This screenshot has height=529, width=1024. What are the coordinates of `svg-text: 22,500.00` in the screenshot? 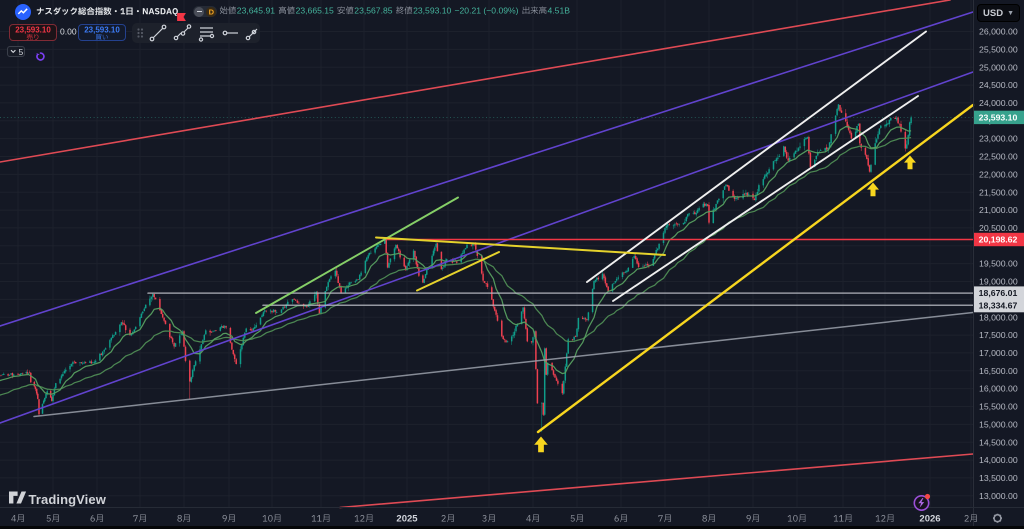 It's located at (998, 157).